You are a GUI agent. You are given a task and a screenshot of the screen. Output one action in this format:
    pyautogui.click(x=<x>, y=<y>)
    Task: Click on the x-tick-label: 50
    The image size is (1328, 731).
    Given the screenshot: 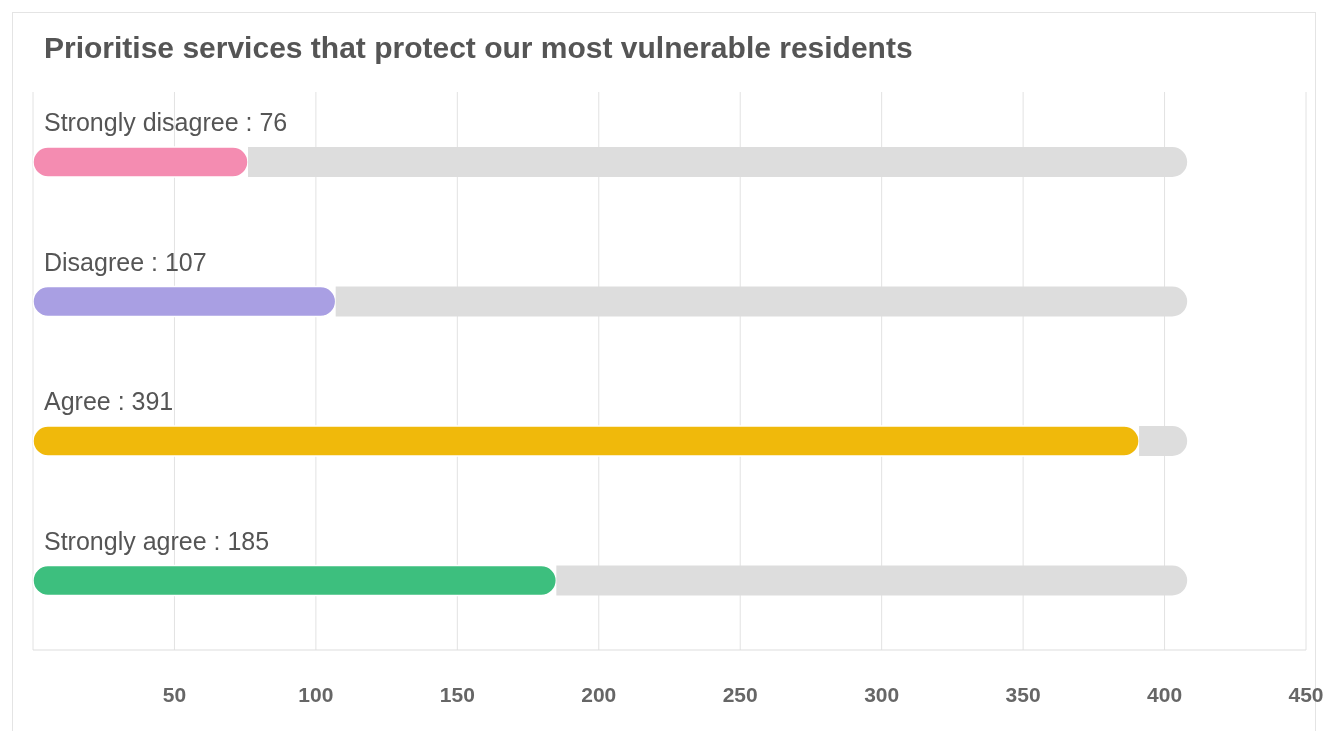 What is the action you would take?
    pyautogui.click(x=174, y=695)
    